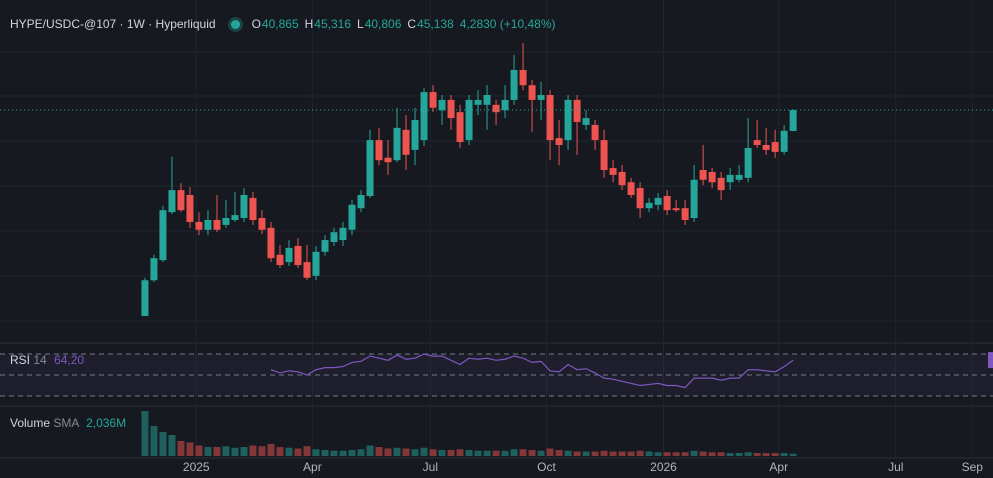 Image resolution: width=993 pixels, height=478 pixels. What do you see at coordinates (435, 24) in the screenshot?
I see `ohlc-value: 45,138` at bounding box center [435, 24].